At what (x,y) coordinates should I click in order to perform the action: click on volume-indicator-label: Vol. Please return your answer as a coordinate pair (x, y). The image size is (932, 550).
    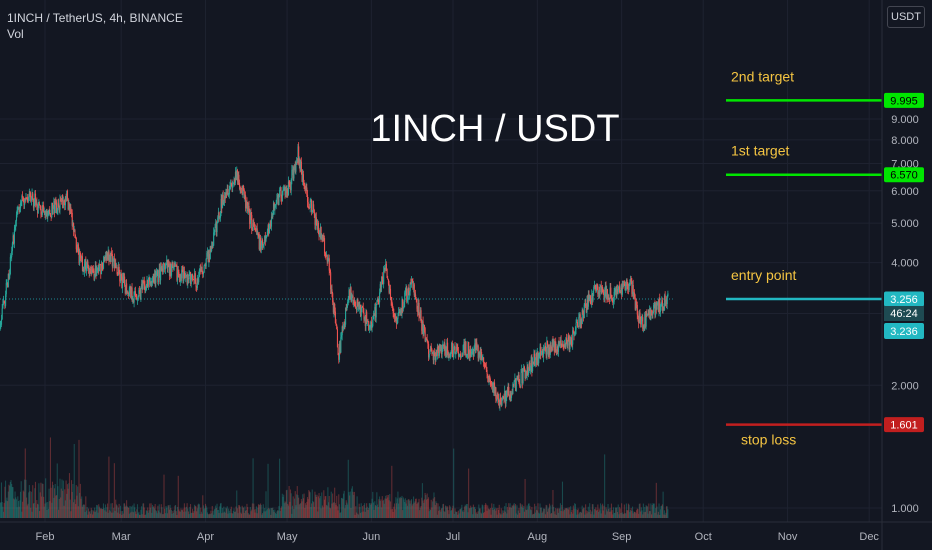
    Looking at the image, I should click on (15, 34).